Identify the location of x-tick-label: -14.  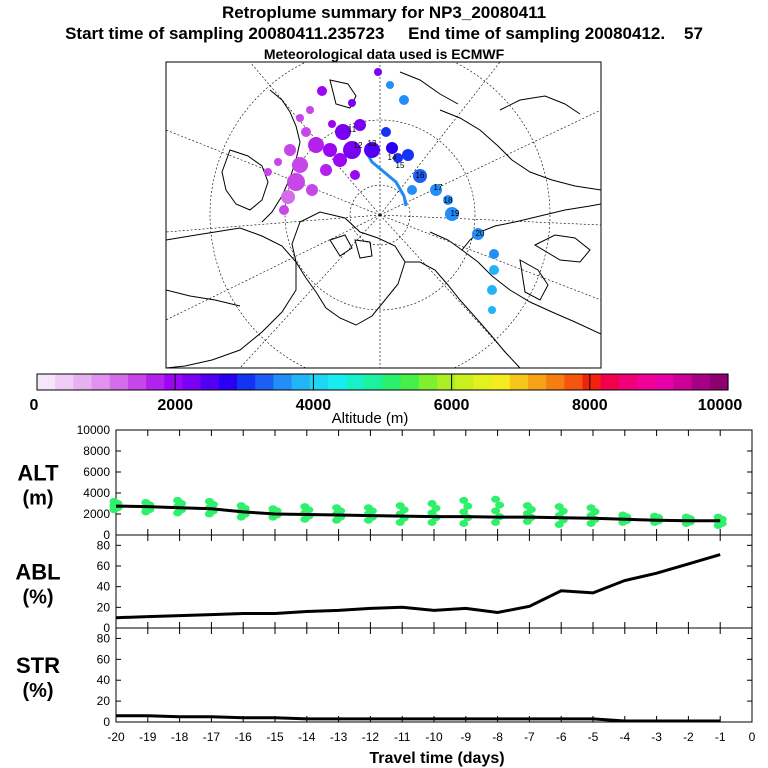
(307, 737).